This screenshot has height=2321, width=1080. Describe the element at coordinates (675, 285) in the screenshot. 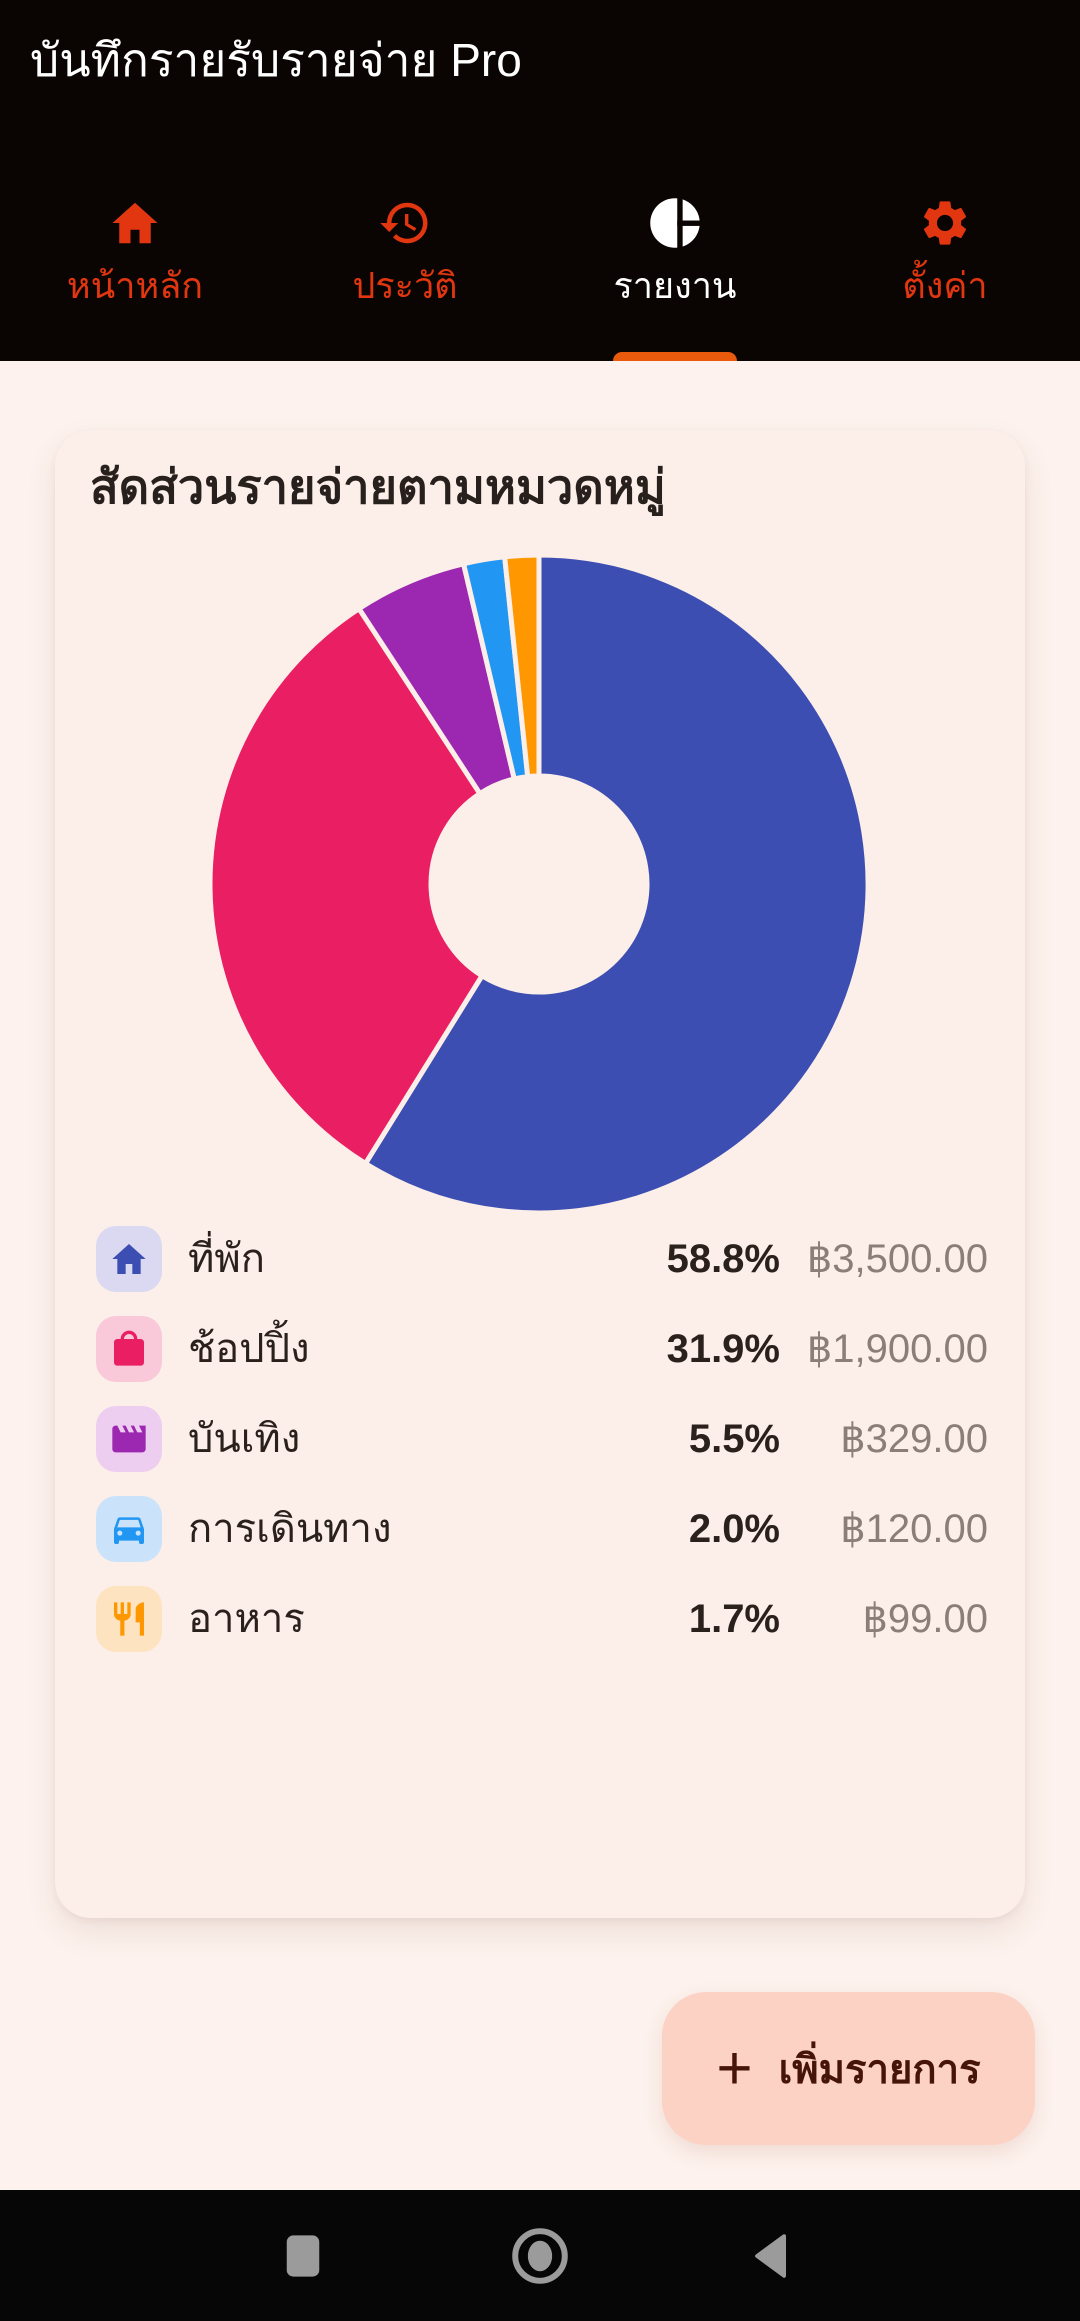

I see `tab-label: รายงาน` at that location.